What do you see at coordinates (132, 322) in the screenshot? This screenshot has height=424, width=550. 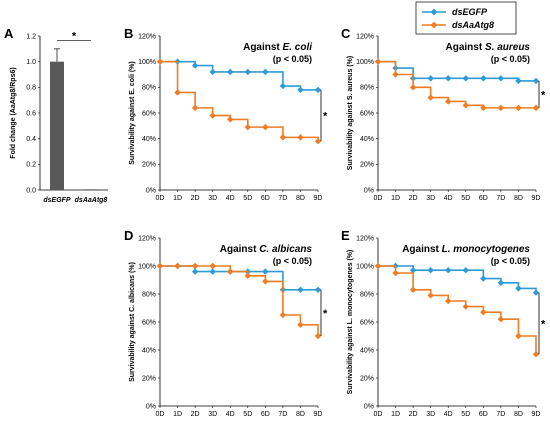 I see `y-axis-label: Survivability against C. albicans (%)` at bounding box center [132, 322].